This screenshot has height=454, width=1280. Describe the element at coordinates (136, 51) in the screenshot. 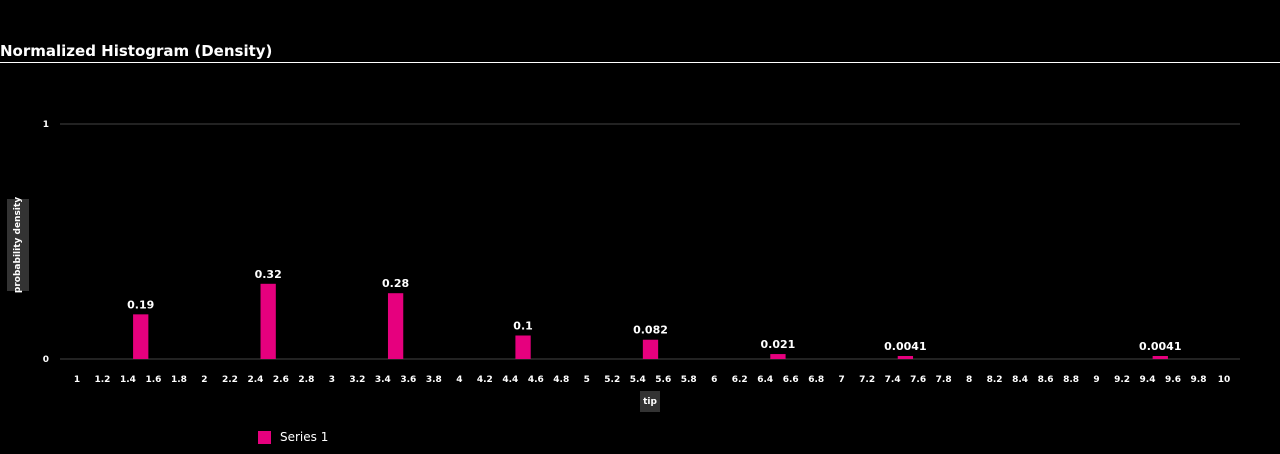

I see `chart-title: Normalized Histogram (Density)` at that location.